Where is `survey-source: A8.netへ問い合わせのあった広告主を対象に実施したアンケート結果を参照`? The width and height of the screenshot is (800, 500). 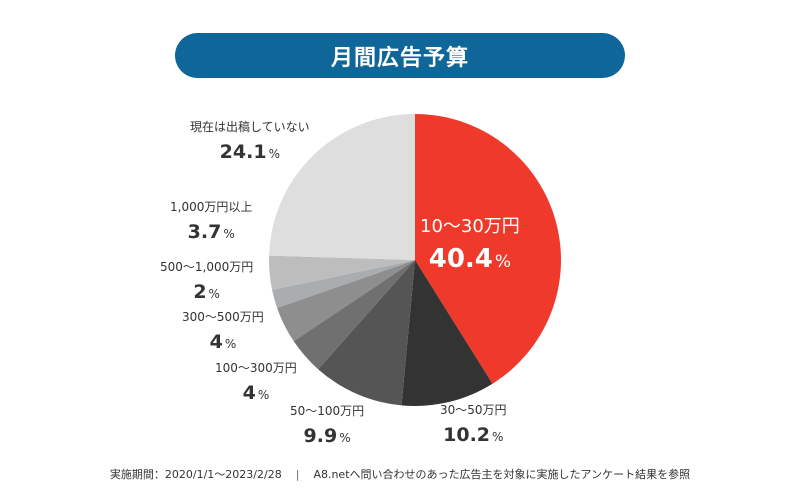 survey-source: A8.netへ問い合わせのあった広告主を対象に実施したアンケート結果を参照 is located at coordinates (502, 474).